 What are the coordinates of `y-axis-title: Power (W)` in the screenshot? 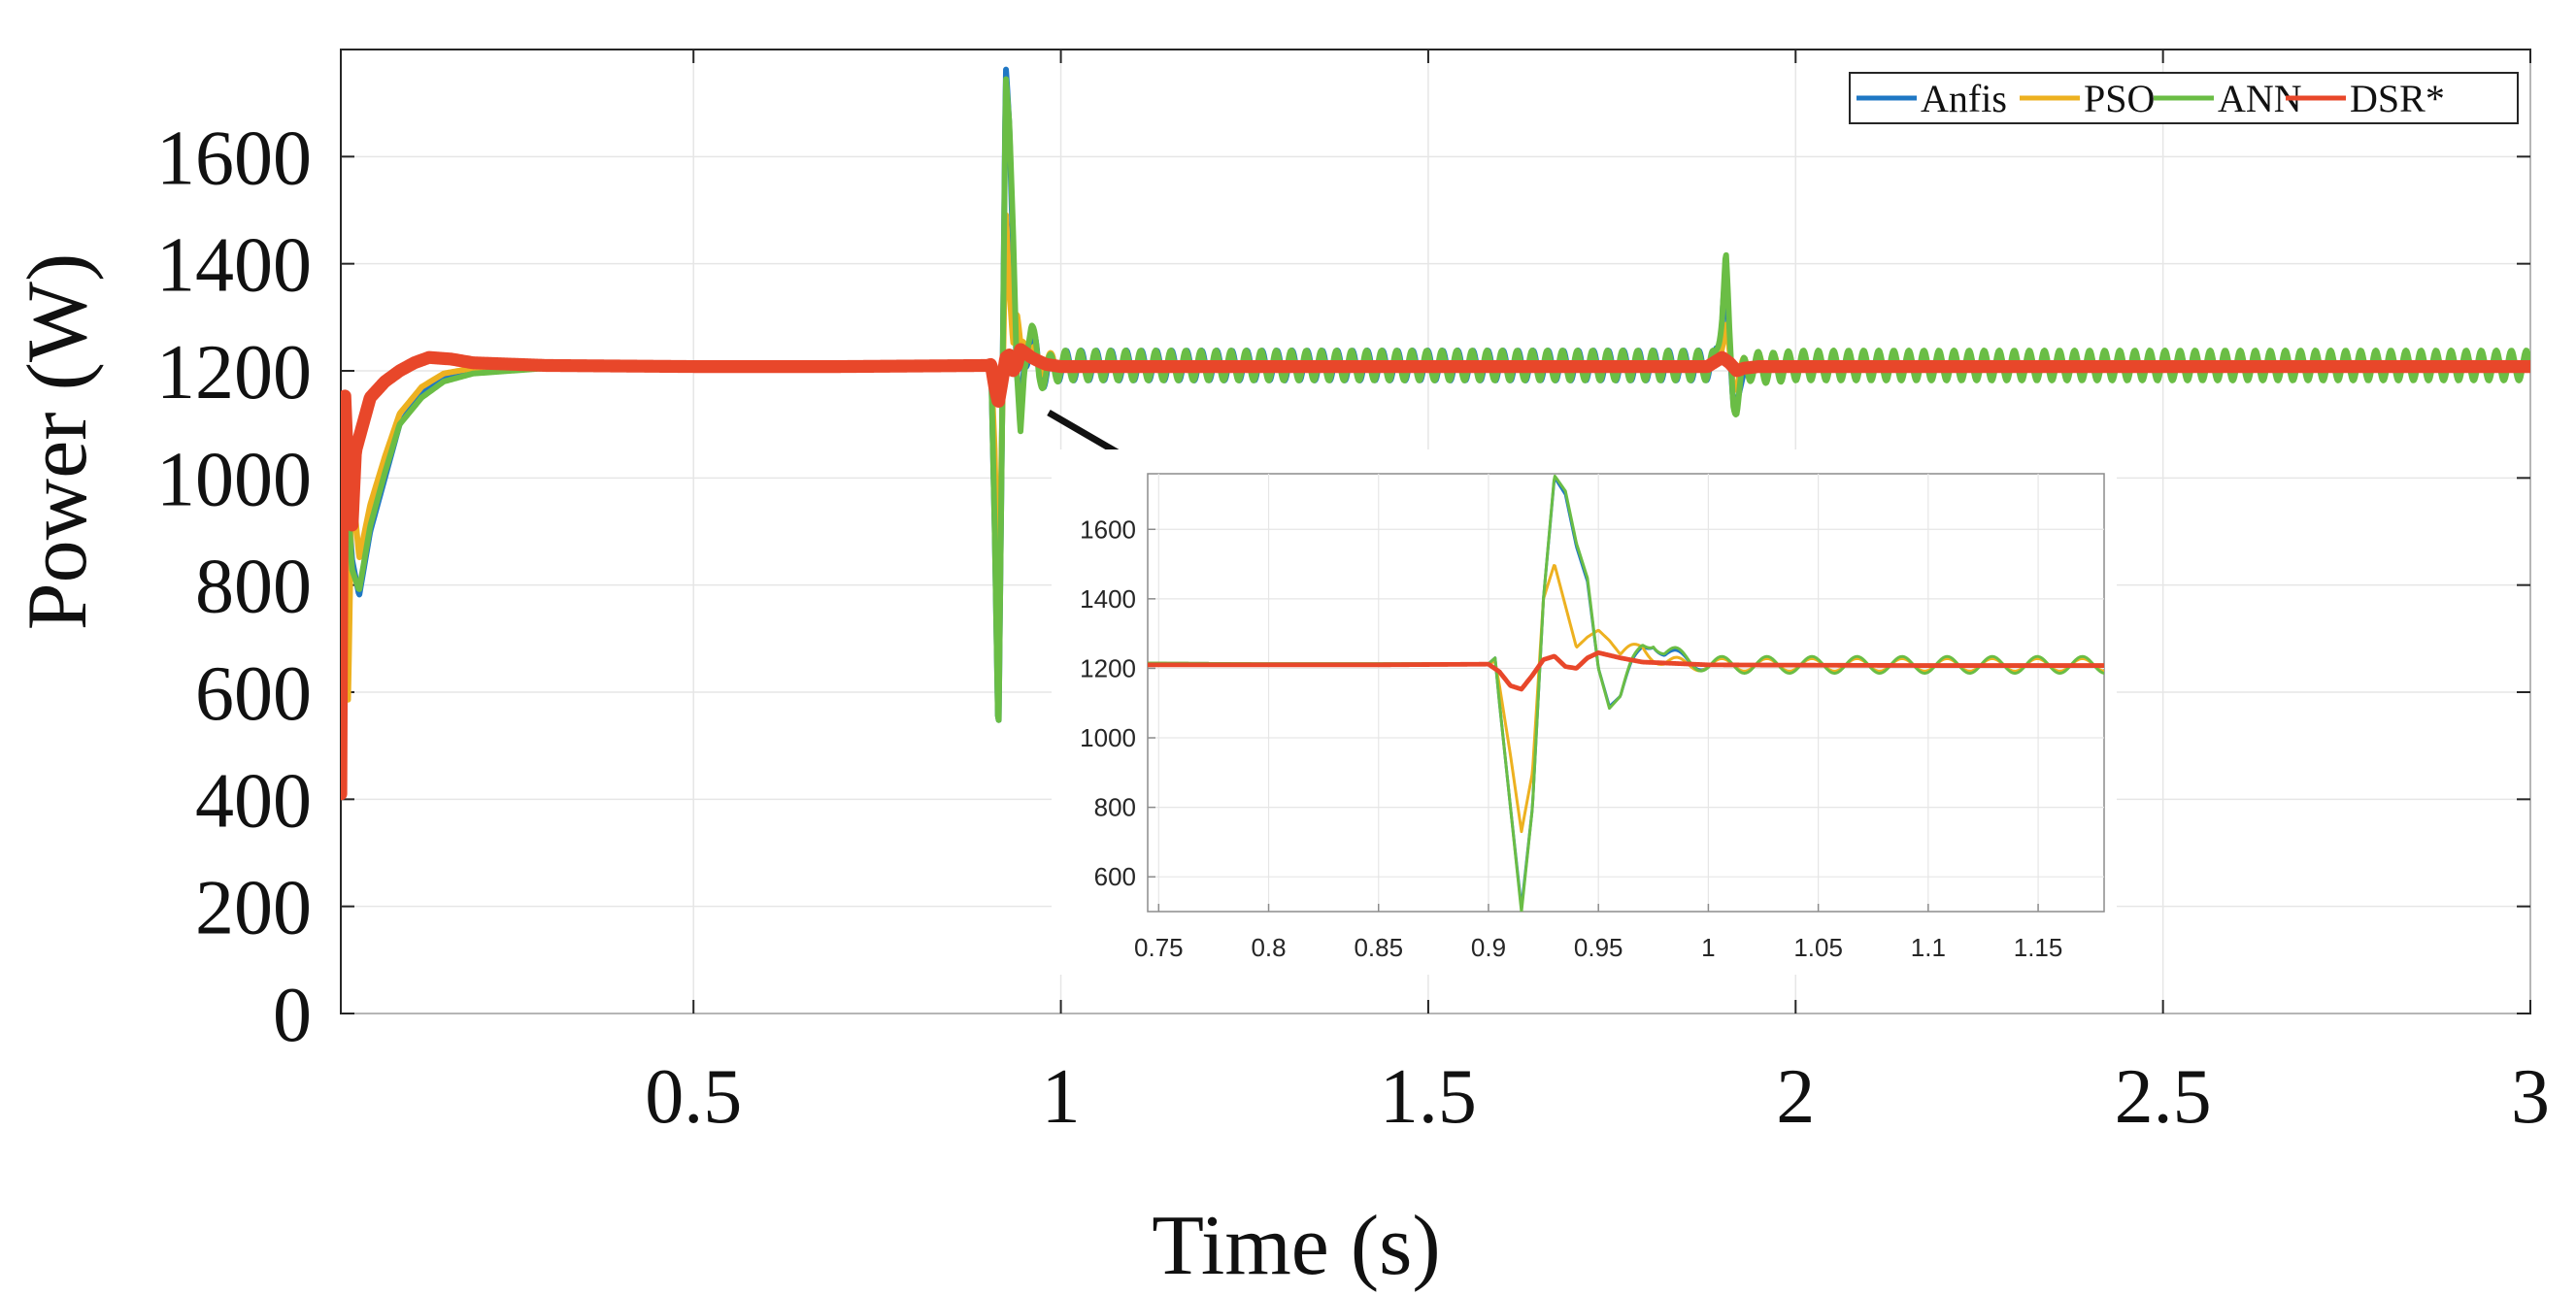 It's located at (58, 442).